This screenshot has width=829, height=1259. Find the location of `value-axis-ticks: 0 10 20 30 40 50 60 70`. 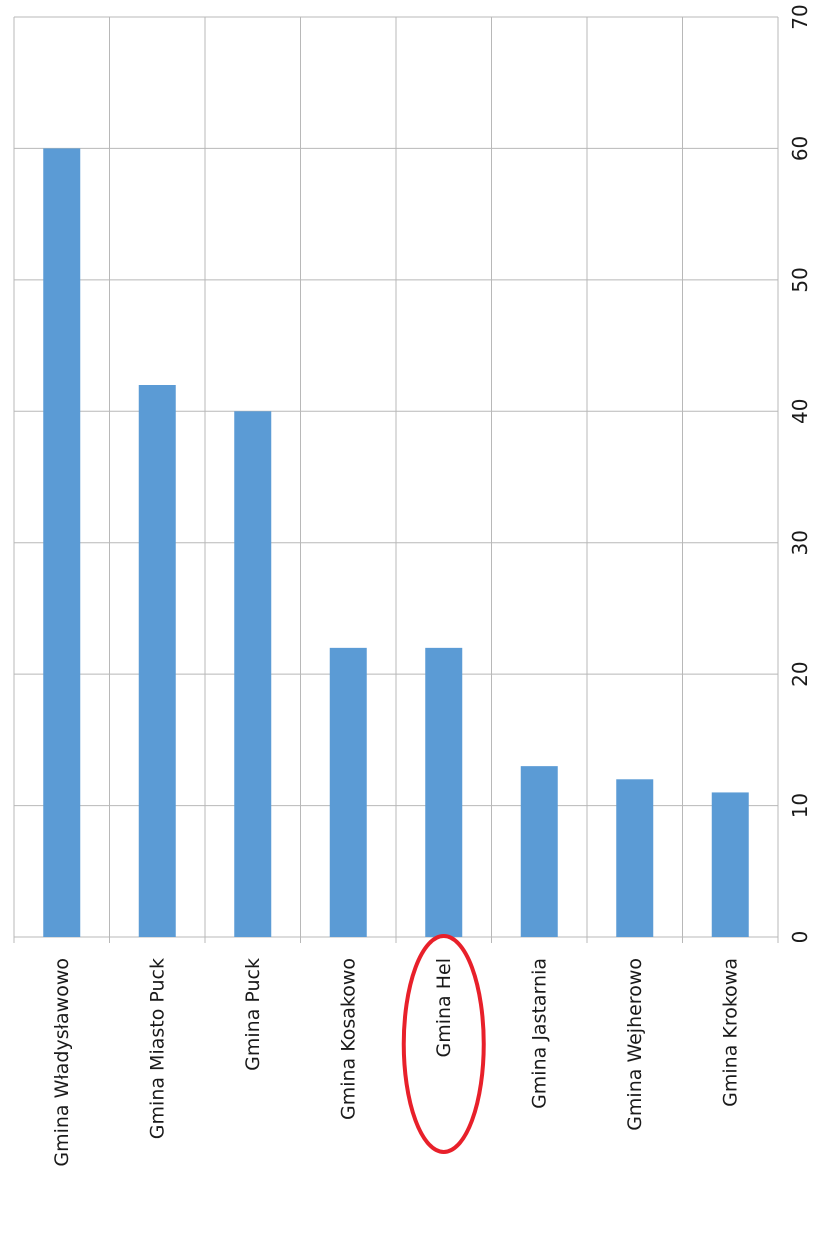

value-axis-ticks: 0 10 20 30 40 50 60 70 is located at coordinates (800, 473).